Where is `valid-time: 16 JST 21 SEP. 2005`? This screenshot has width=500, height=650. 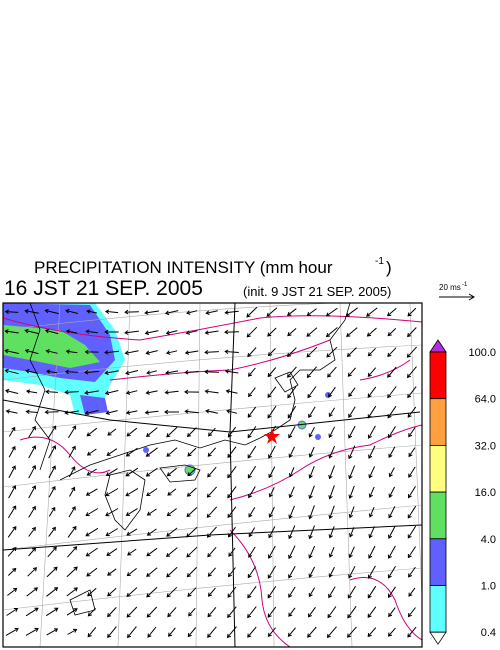 valid-time: 16 JST 21 SEP. 2005 is located at coordinates (103, 288).